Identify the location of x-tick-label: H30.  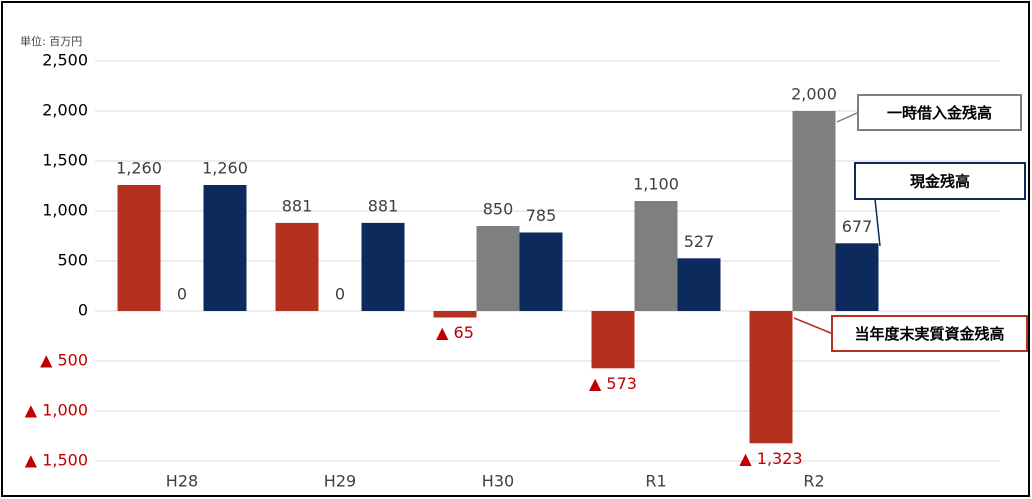
(498, 481).